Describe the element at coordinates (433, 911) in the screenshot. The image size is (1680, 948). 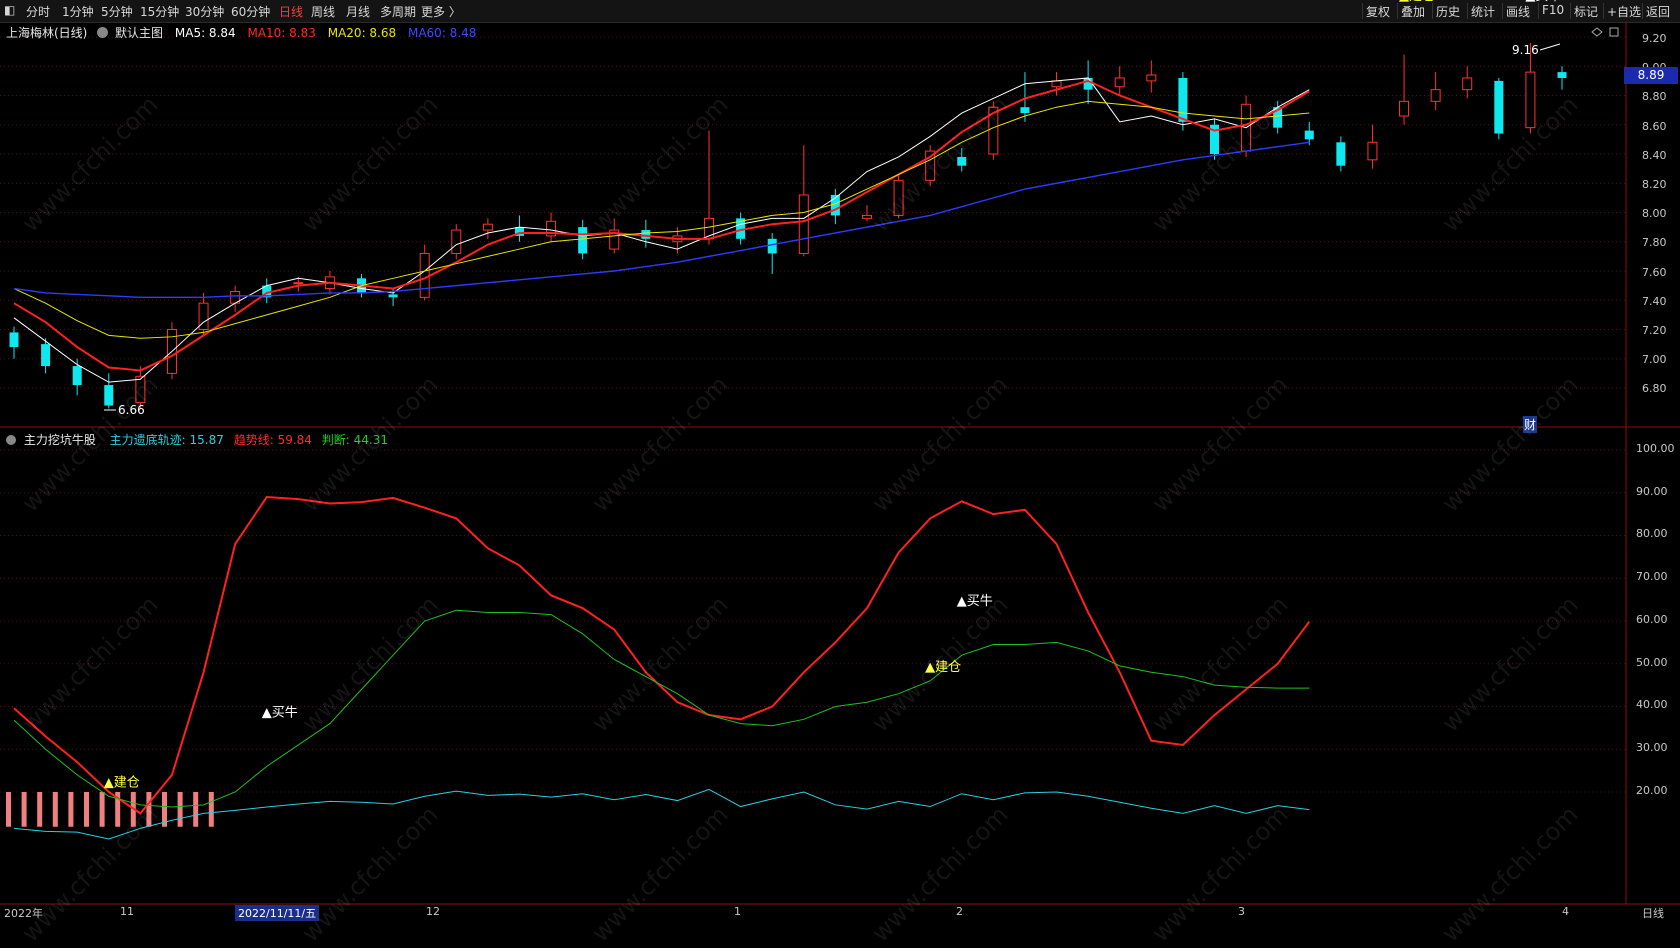
I see `date-tick: 12` at that location.